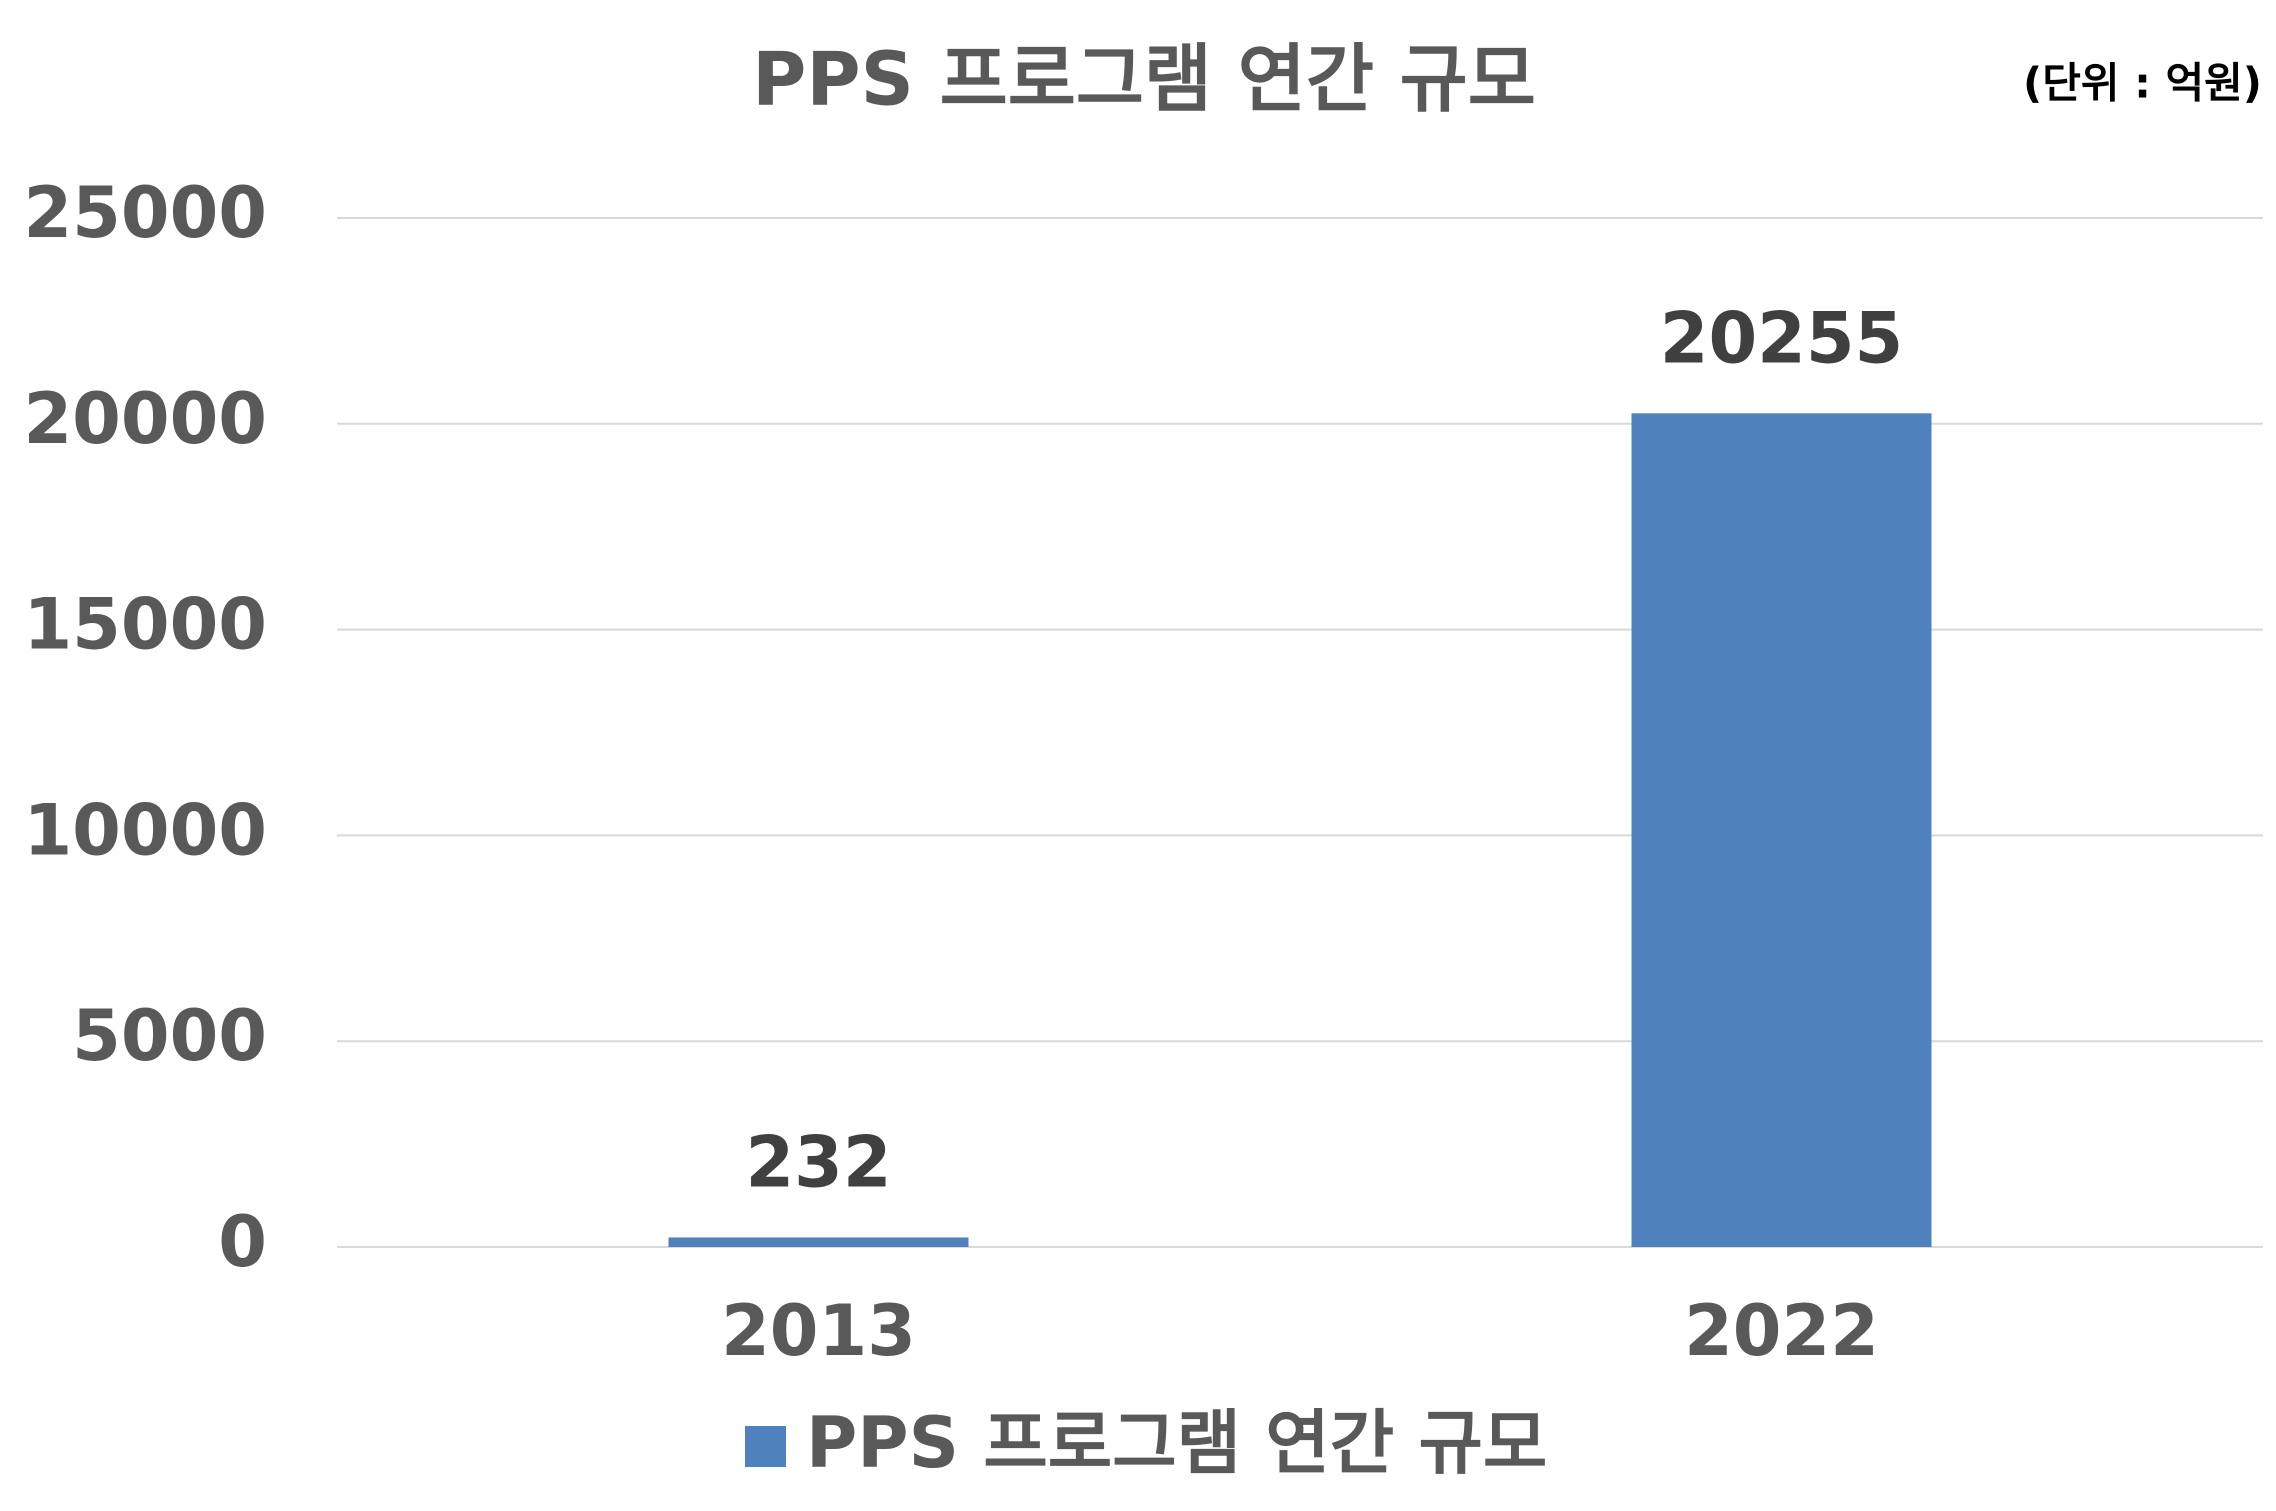 This screenshot has height=1511, width=2276. I want to click on data-label: 232, so click(818, 1162).